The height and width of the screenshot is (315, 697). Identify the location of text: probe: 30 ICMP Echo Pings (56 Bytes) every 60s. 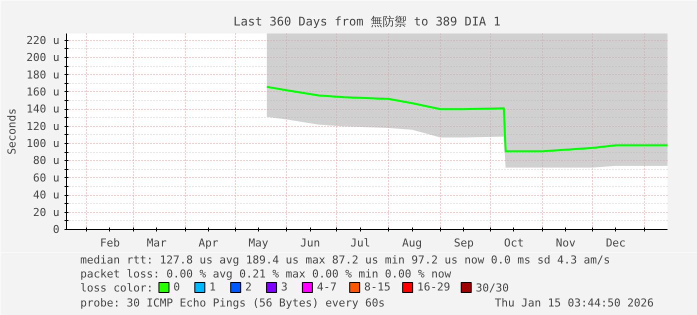
(232, 303).